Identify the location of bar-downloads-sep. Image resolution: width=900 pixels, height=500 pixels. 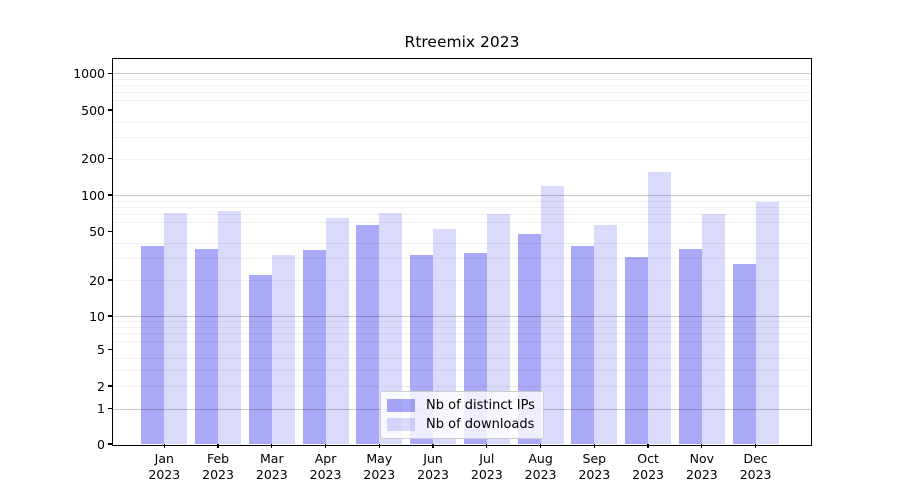
(606, 334).